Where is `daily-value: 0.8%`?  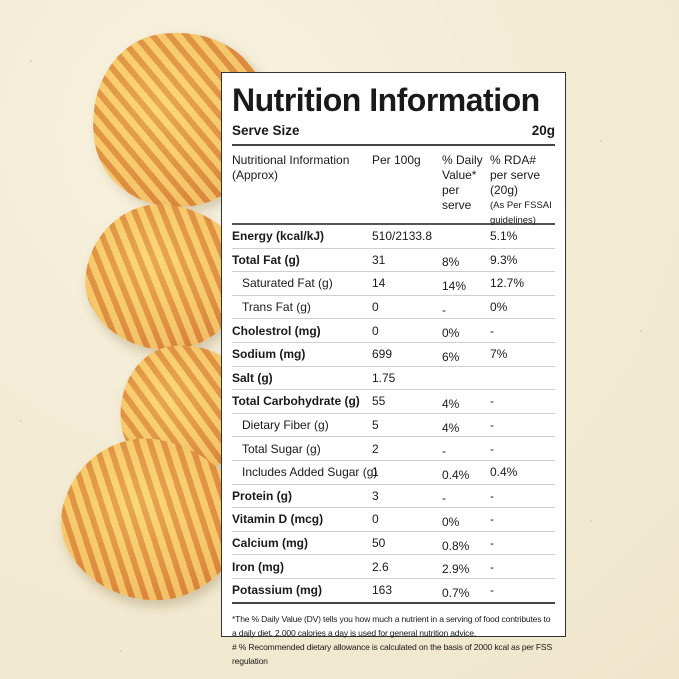 daily-value: 0.8% is located at coordinates (456, 545).